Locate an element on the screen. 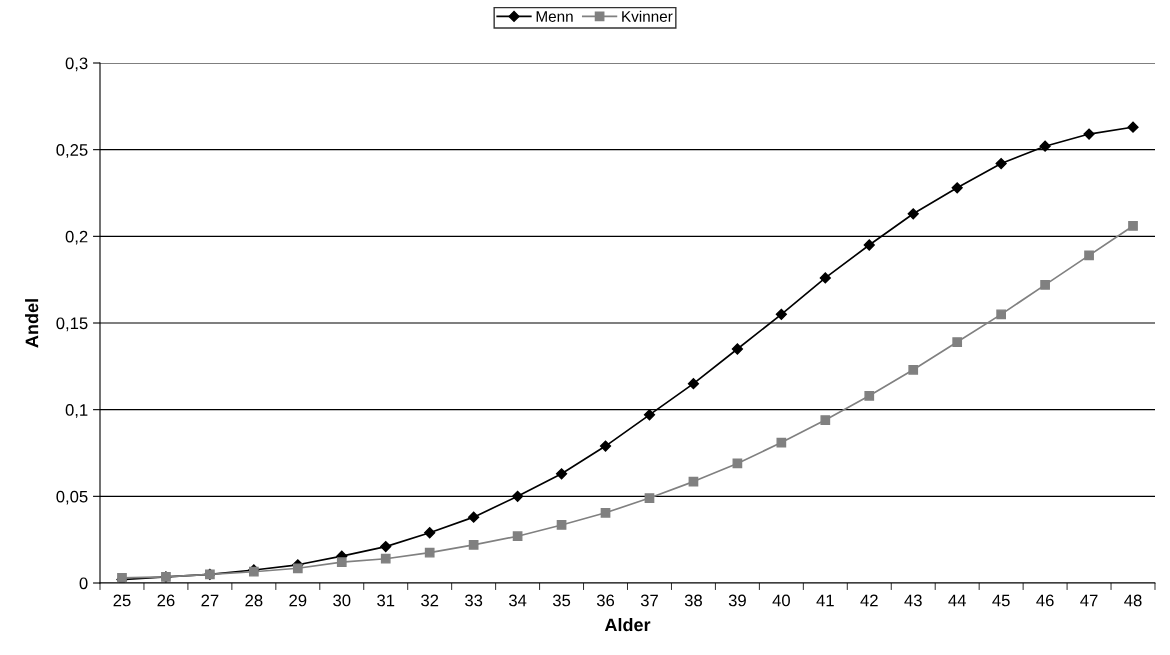 This screenshot has width=1170, height=655. x-tick-label: 30 is located at coordinates (342, 600).